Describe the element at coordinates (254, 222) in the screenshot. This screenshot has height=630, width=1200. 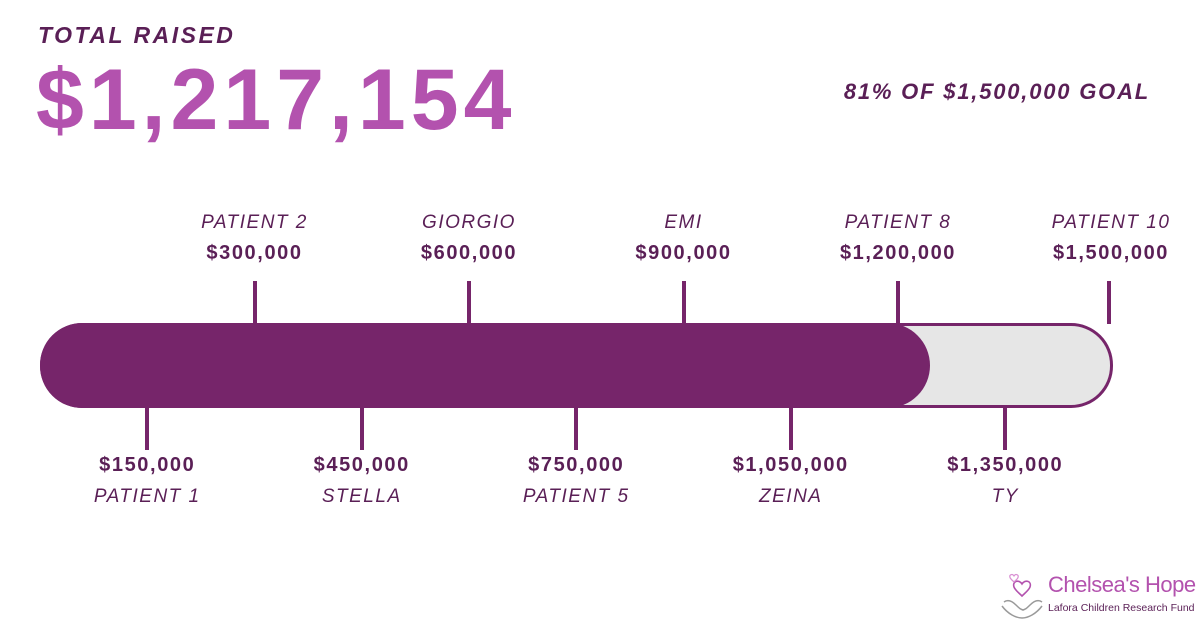
I see `milestone-name: PATIENT 2` at that location.